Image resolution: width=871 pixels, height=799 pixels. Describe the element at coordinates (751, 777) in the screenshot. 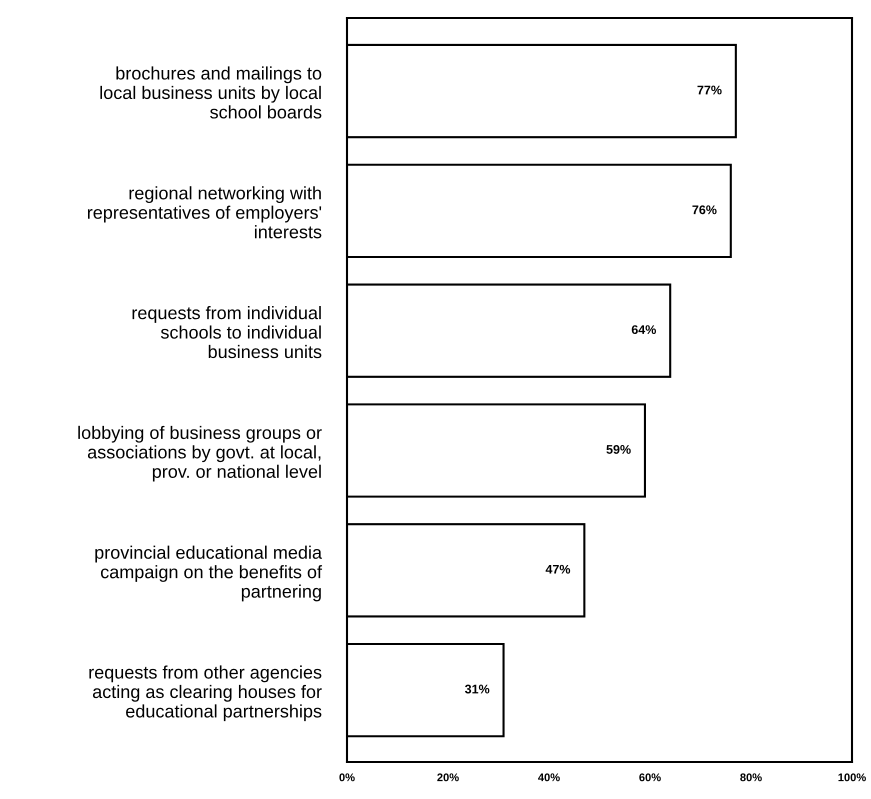

I see `x-tick-label: 80%` at that location.